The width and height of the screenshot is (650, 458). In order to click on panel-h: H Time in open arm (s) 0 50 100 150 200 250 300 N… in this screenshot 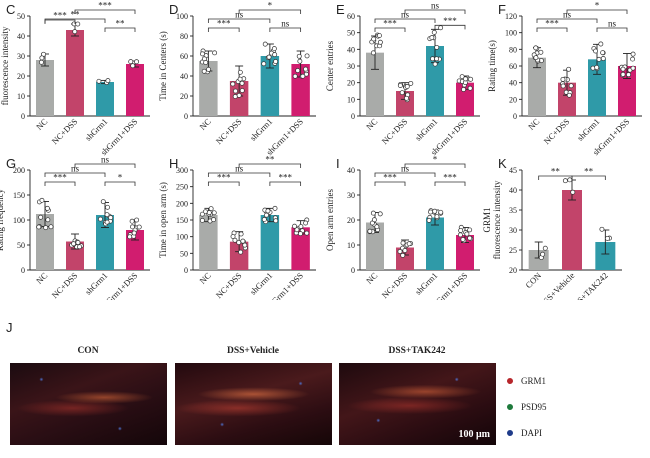, I will do `click(237, 227)`.